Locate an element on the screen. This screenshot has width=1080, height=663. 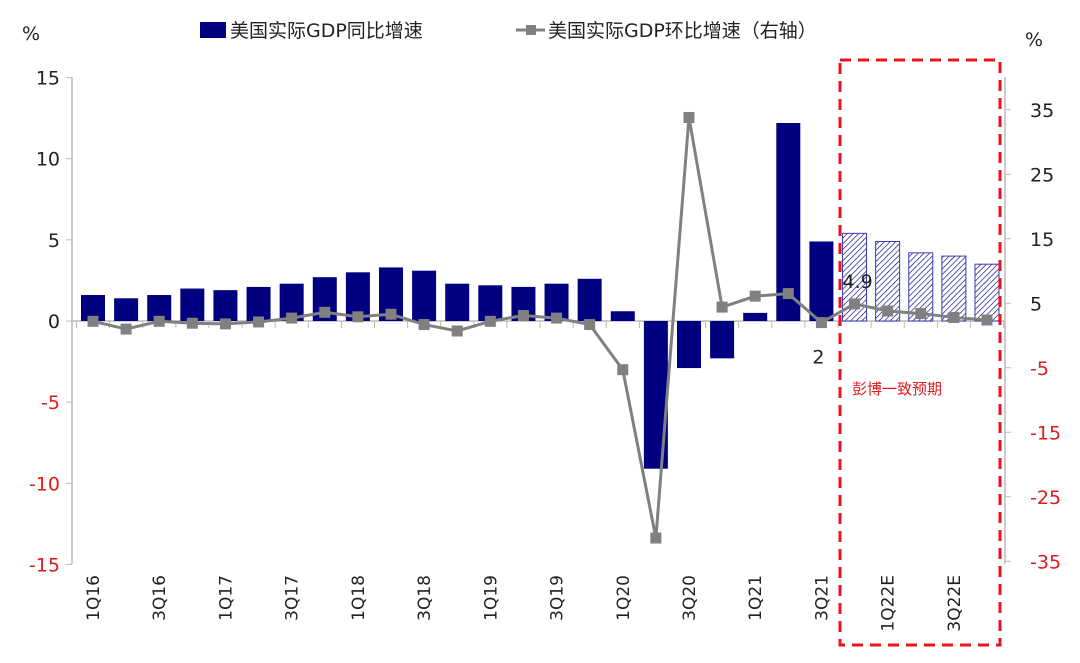
right-axis-tick-label: -5 is located at coordinates (1039, 369).